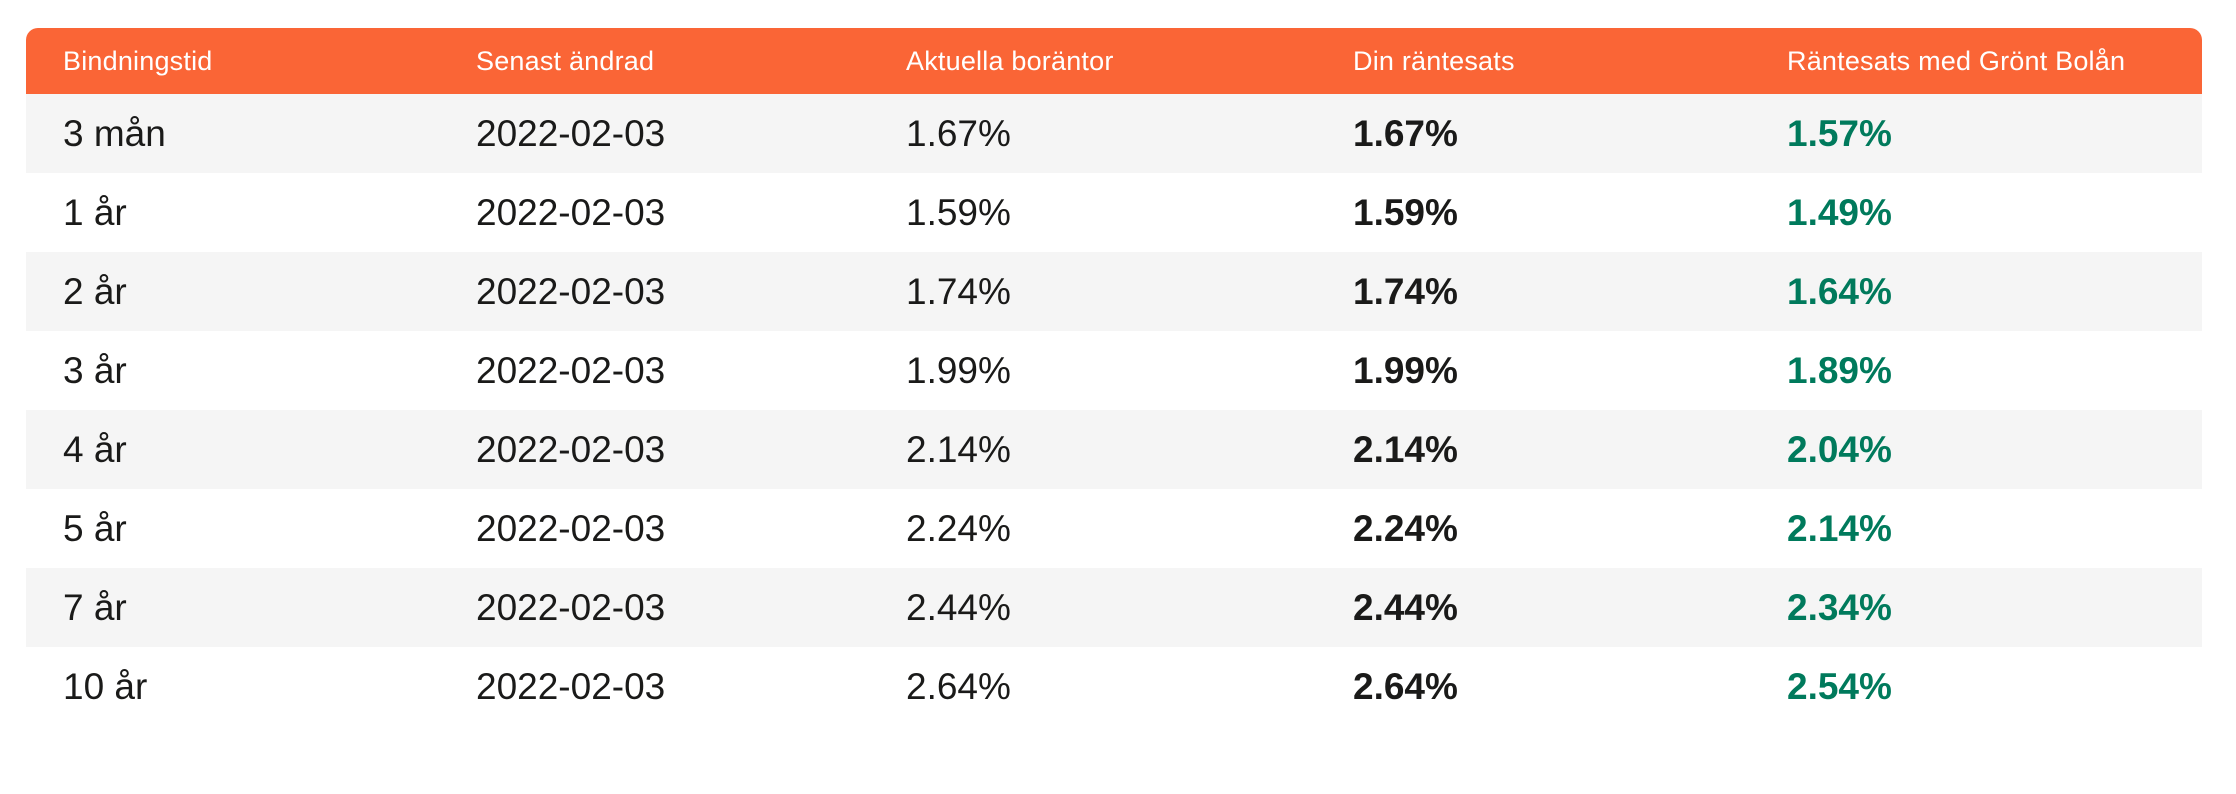 The height and width of the screenshot is (794, 2236). Describe the element at coordinates (1405, 291) in the screenshot. I see `cell-din-rantesats: 1.74%` at that location.